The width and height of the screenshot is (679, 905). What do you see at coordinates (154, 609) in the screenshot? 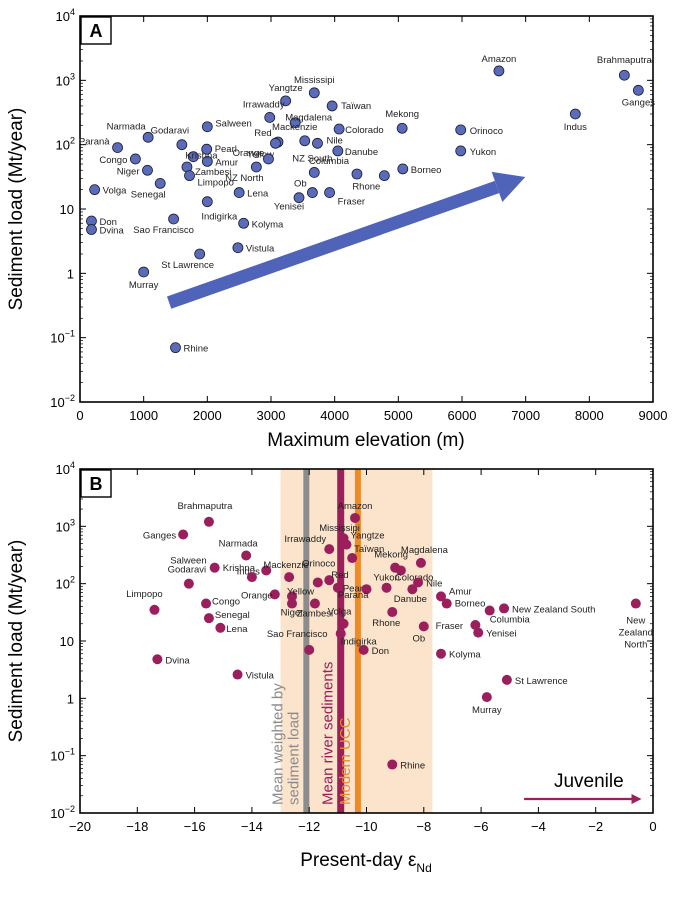
I see `data-point-limpopo` at bounding box center [154, 609].